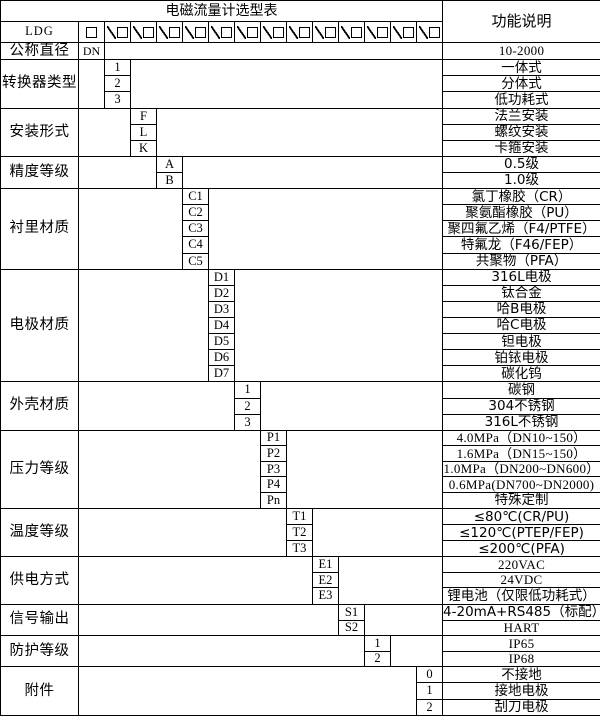 This screenshot has width=600, height=716. What do you see at coordinates (273, 438) in the screenshot?
I see `code-cell-7-0: P1` at bounding box center [273, 438].